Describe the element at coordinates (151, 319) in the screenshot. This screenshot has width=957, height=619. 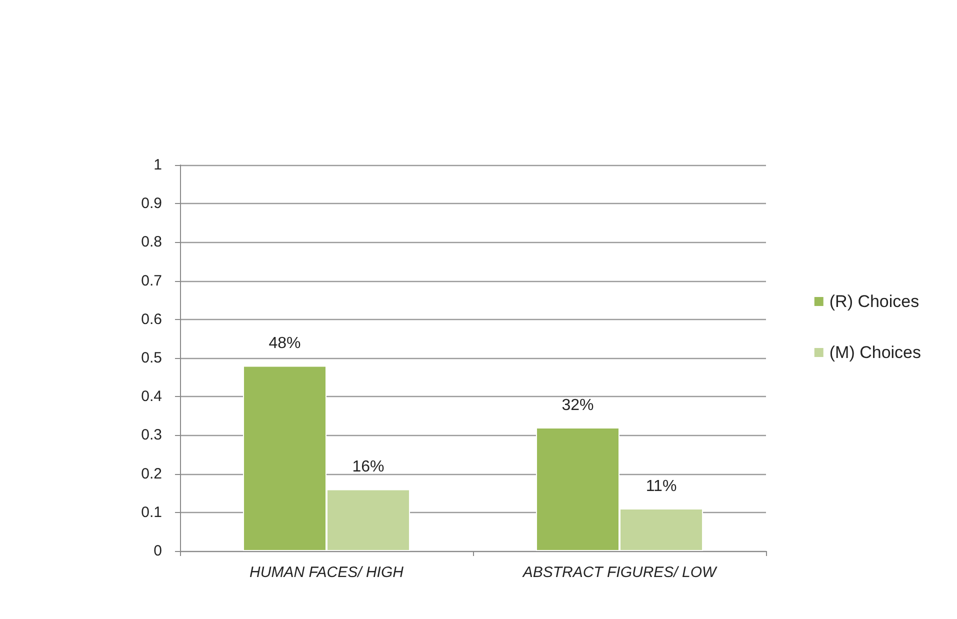
I see `y-tick-label: 0.6` at that location.